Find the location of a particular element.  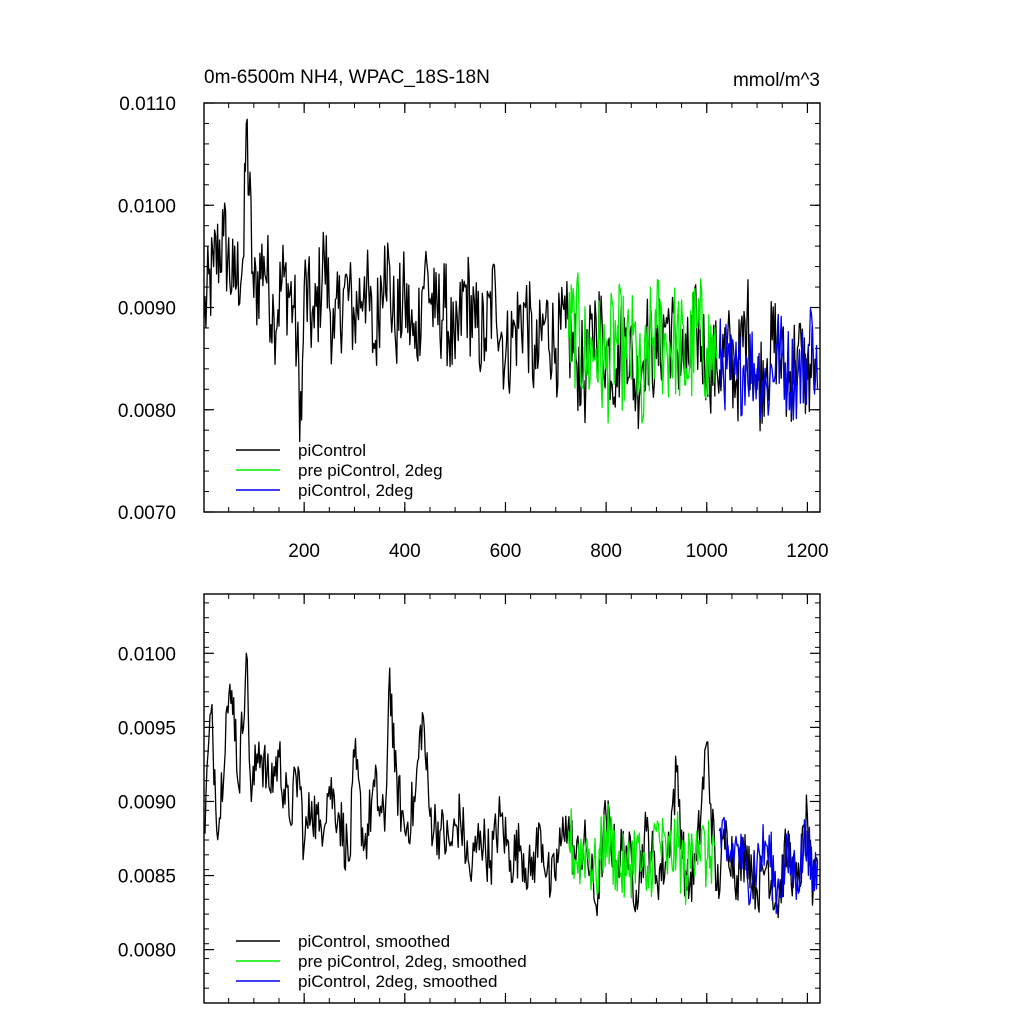

units-label: mmol/m^3 is located at coordinates (776, 80).